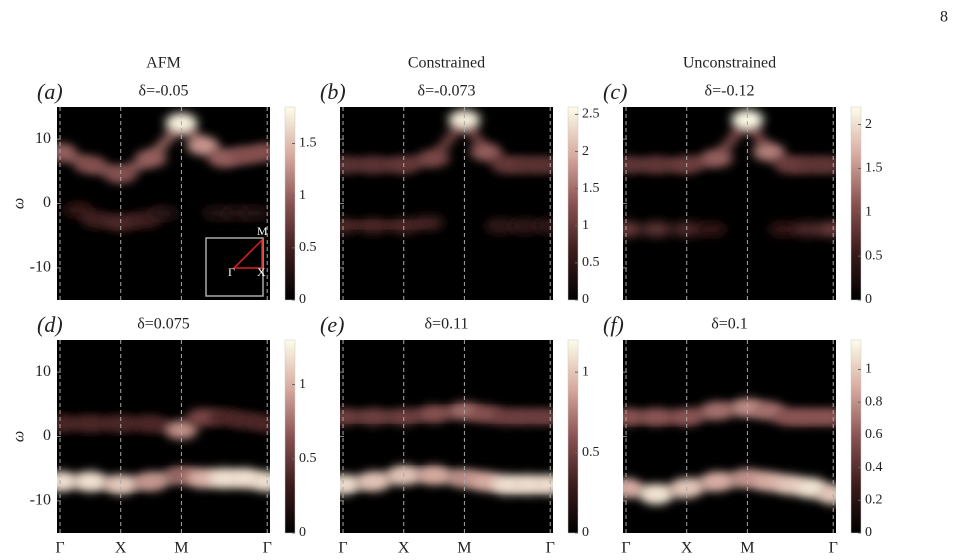 The image size is (960, 560). What do you see at coordinates (874, 401) in the screenshot?
I see `colorbar-tick-label: 0.8` at bounding box center [874, 401].